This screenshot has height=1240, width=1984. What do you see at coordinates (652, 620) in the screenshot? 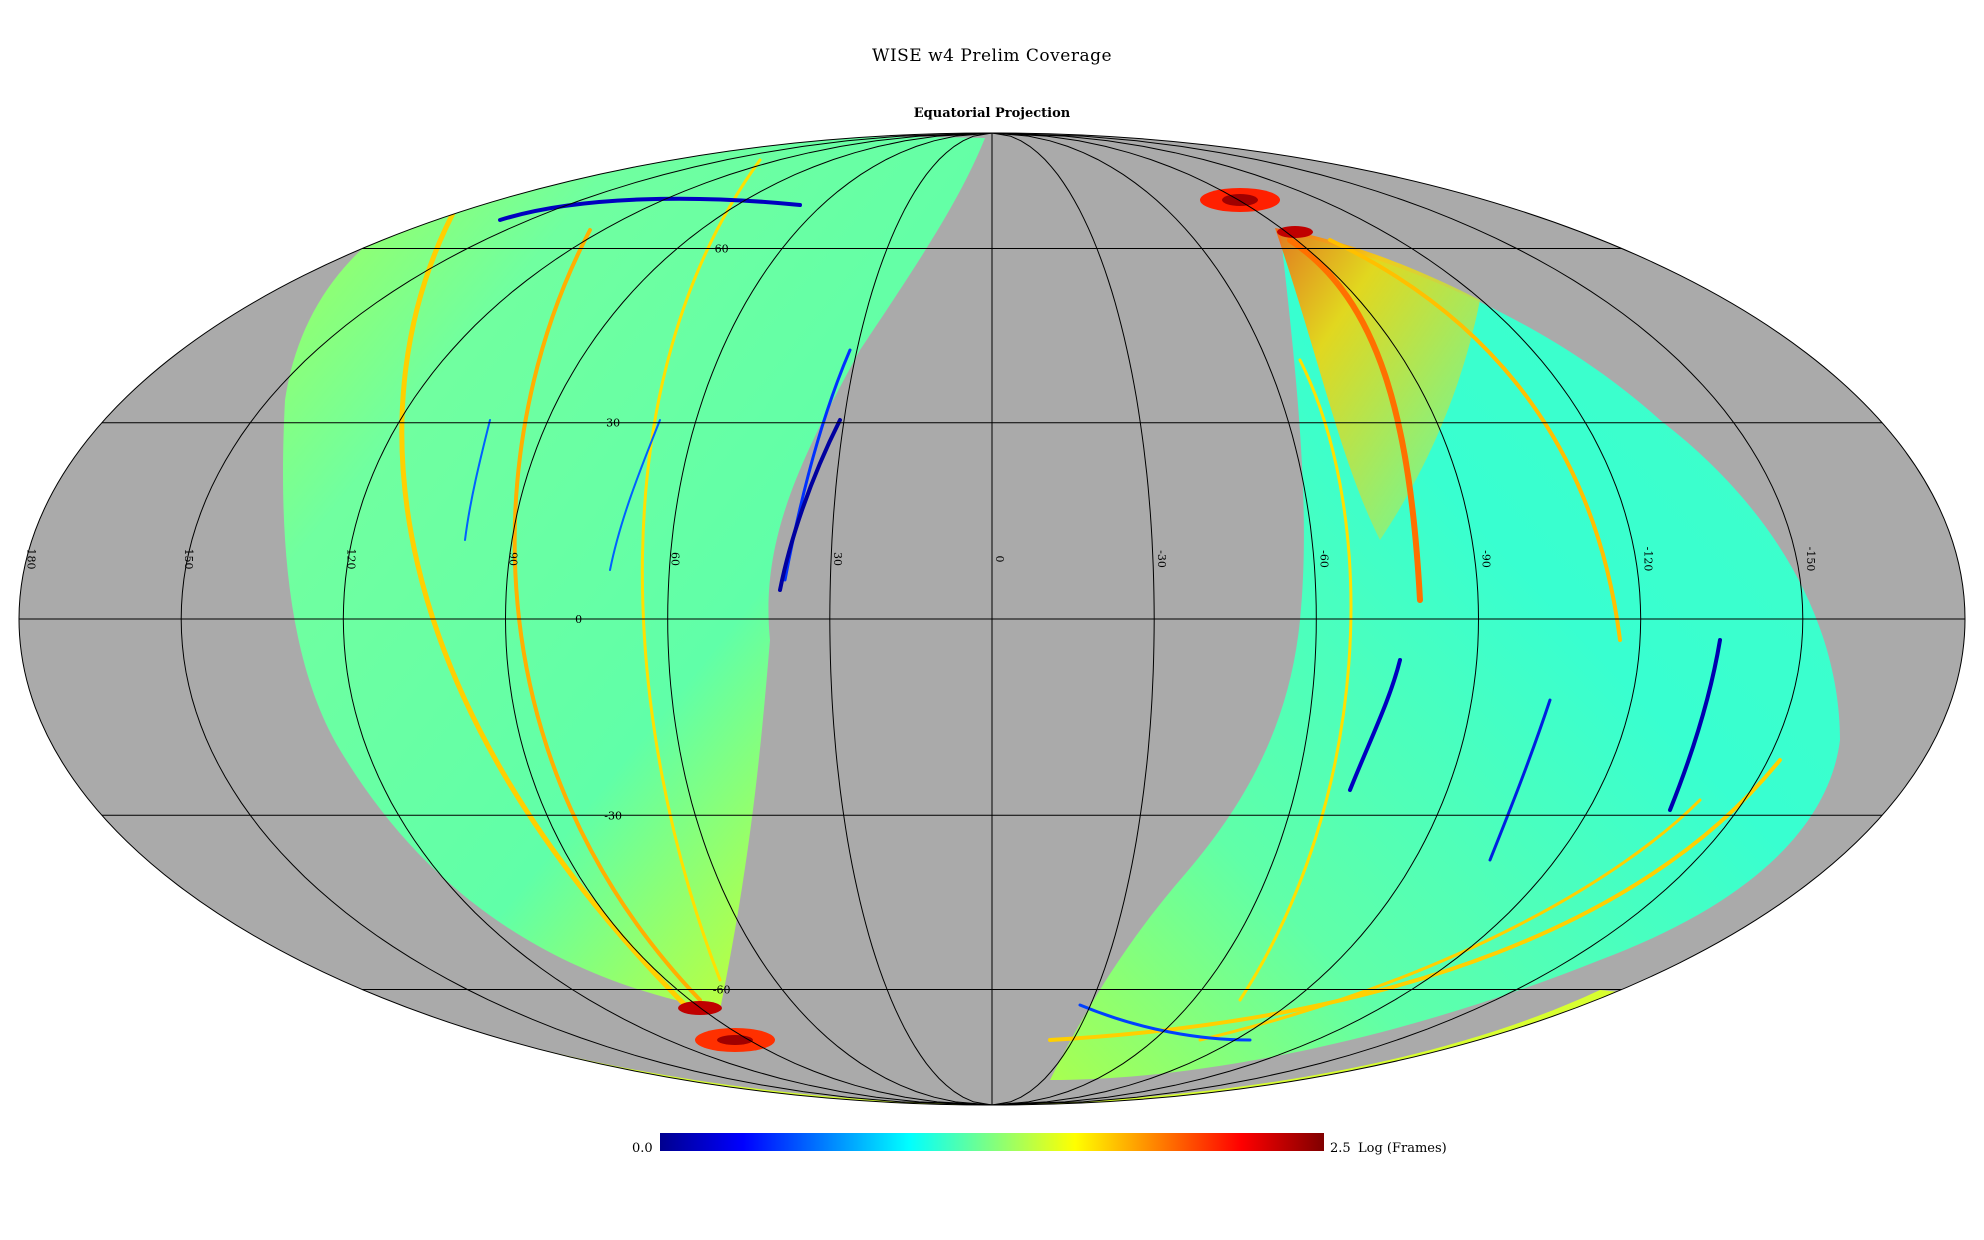
I see `latitude-labels: 60 30 0 -30 -60` at bounding box center [652, 620].